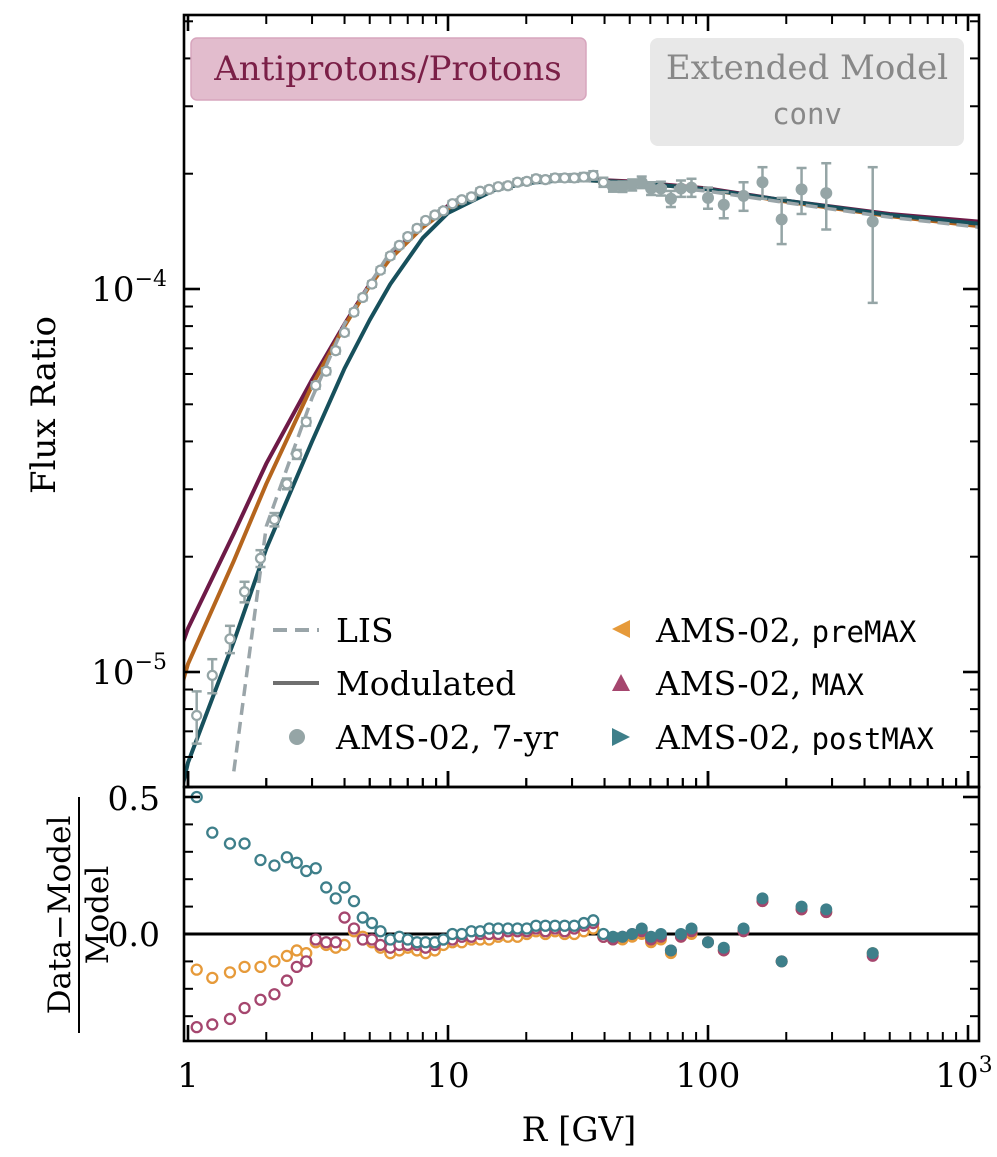 Image resolution: width=997 pixels, height=1157 pixels. I want to click on ratio-label-numerator: Data−Model, so click(60, 915).